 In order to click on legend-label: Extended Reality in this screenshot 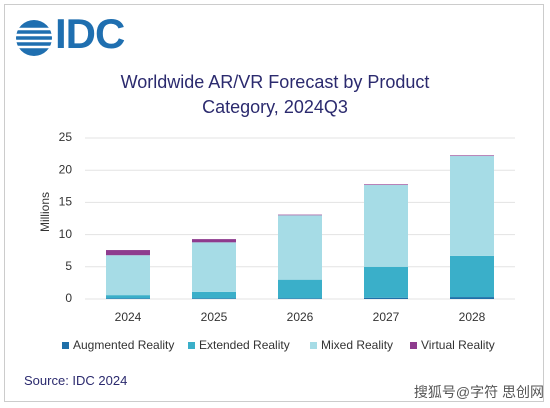, I will do `click(244, 345)`.